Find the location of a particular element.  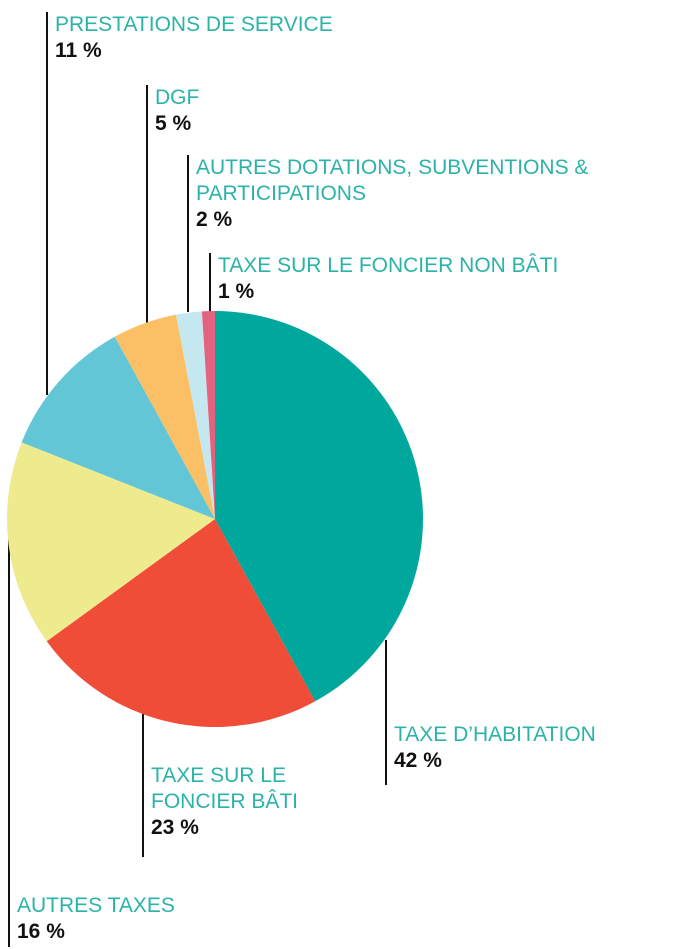

value-label: 11 % is located at coordinates (78, 50).